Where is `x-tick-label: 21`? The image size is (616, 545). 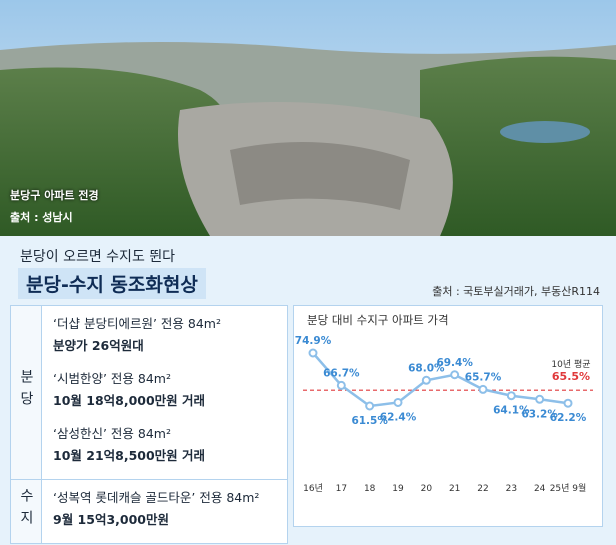 x-tick-label: 21 is located at coordinates (454, 489).